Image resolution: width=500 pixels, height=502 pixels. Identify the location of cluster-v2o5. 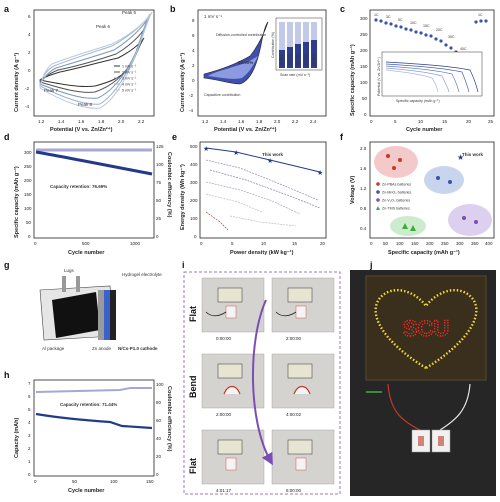
(470, 220).